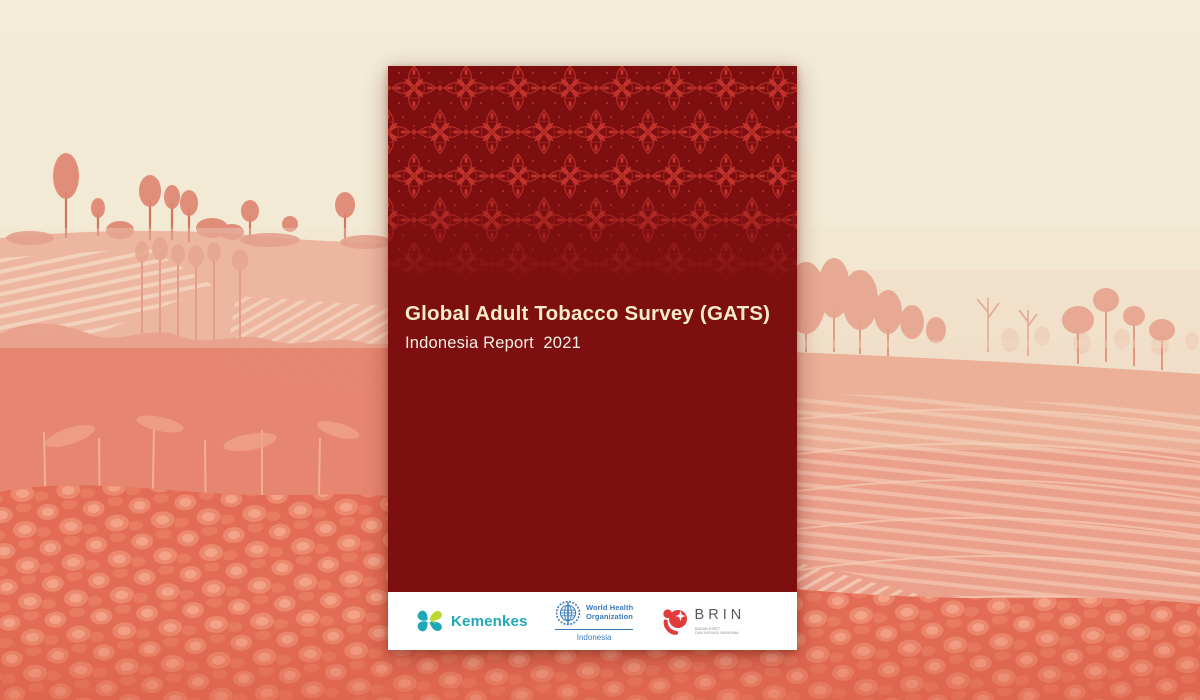 This screenshot has width=1200, height=700. Describe the element at coordinates (720, 615) in the screenshot. I see `brin-label: BRIN` at that location.